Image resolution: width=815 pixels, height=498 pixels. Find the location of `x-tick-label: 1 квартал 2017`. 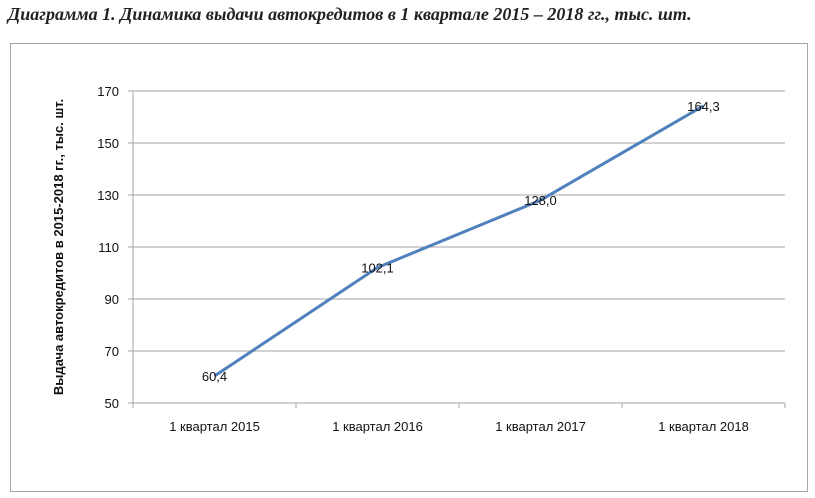

x-tick-label: 1 квартал 2017 is located at coordinates (540, 426).